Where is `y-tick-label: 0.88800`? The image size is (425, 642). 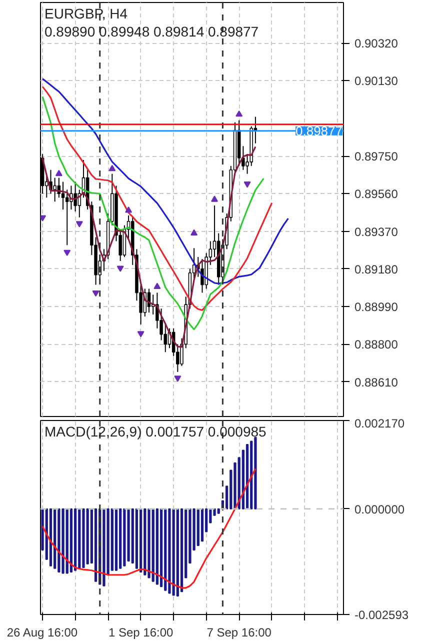 y-tick-label: 0.88800 is located at coordinates (376, 345).